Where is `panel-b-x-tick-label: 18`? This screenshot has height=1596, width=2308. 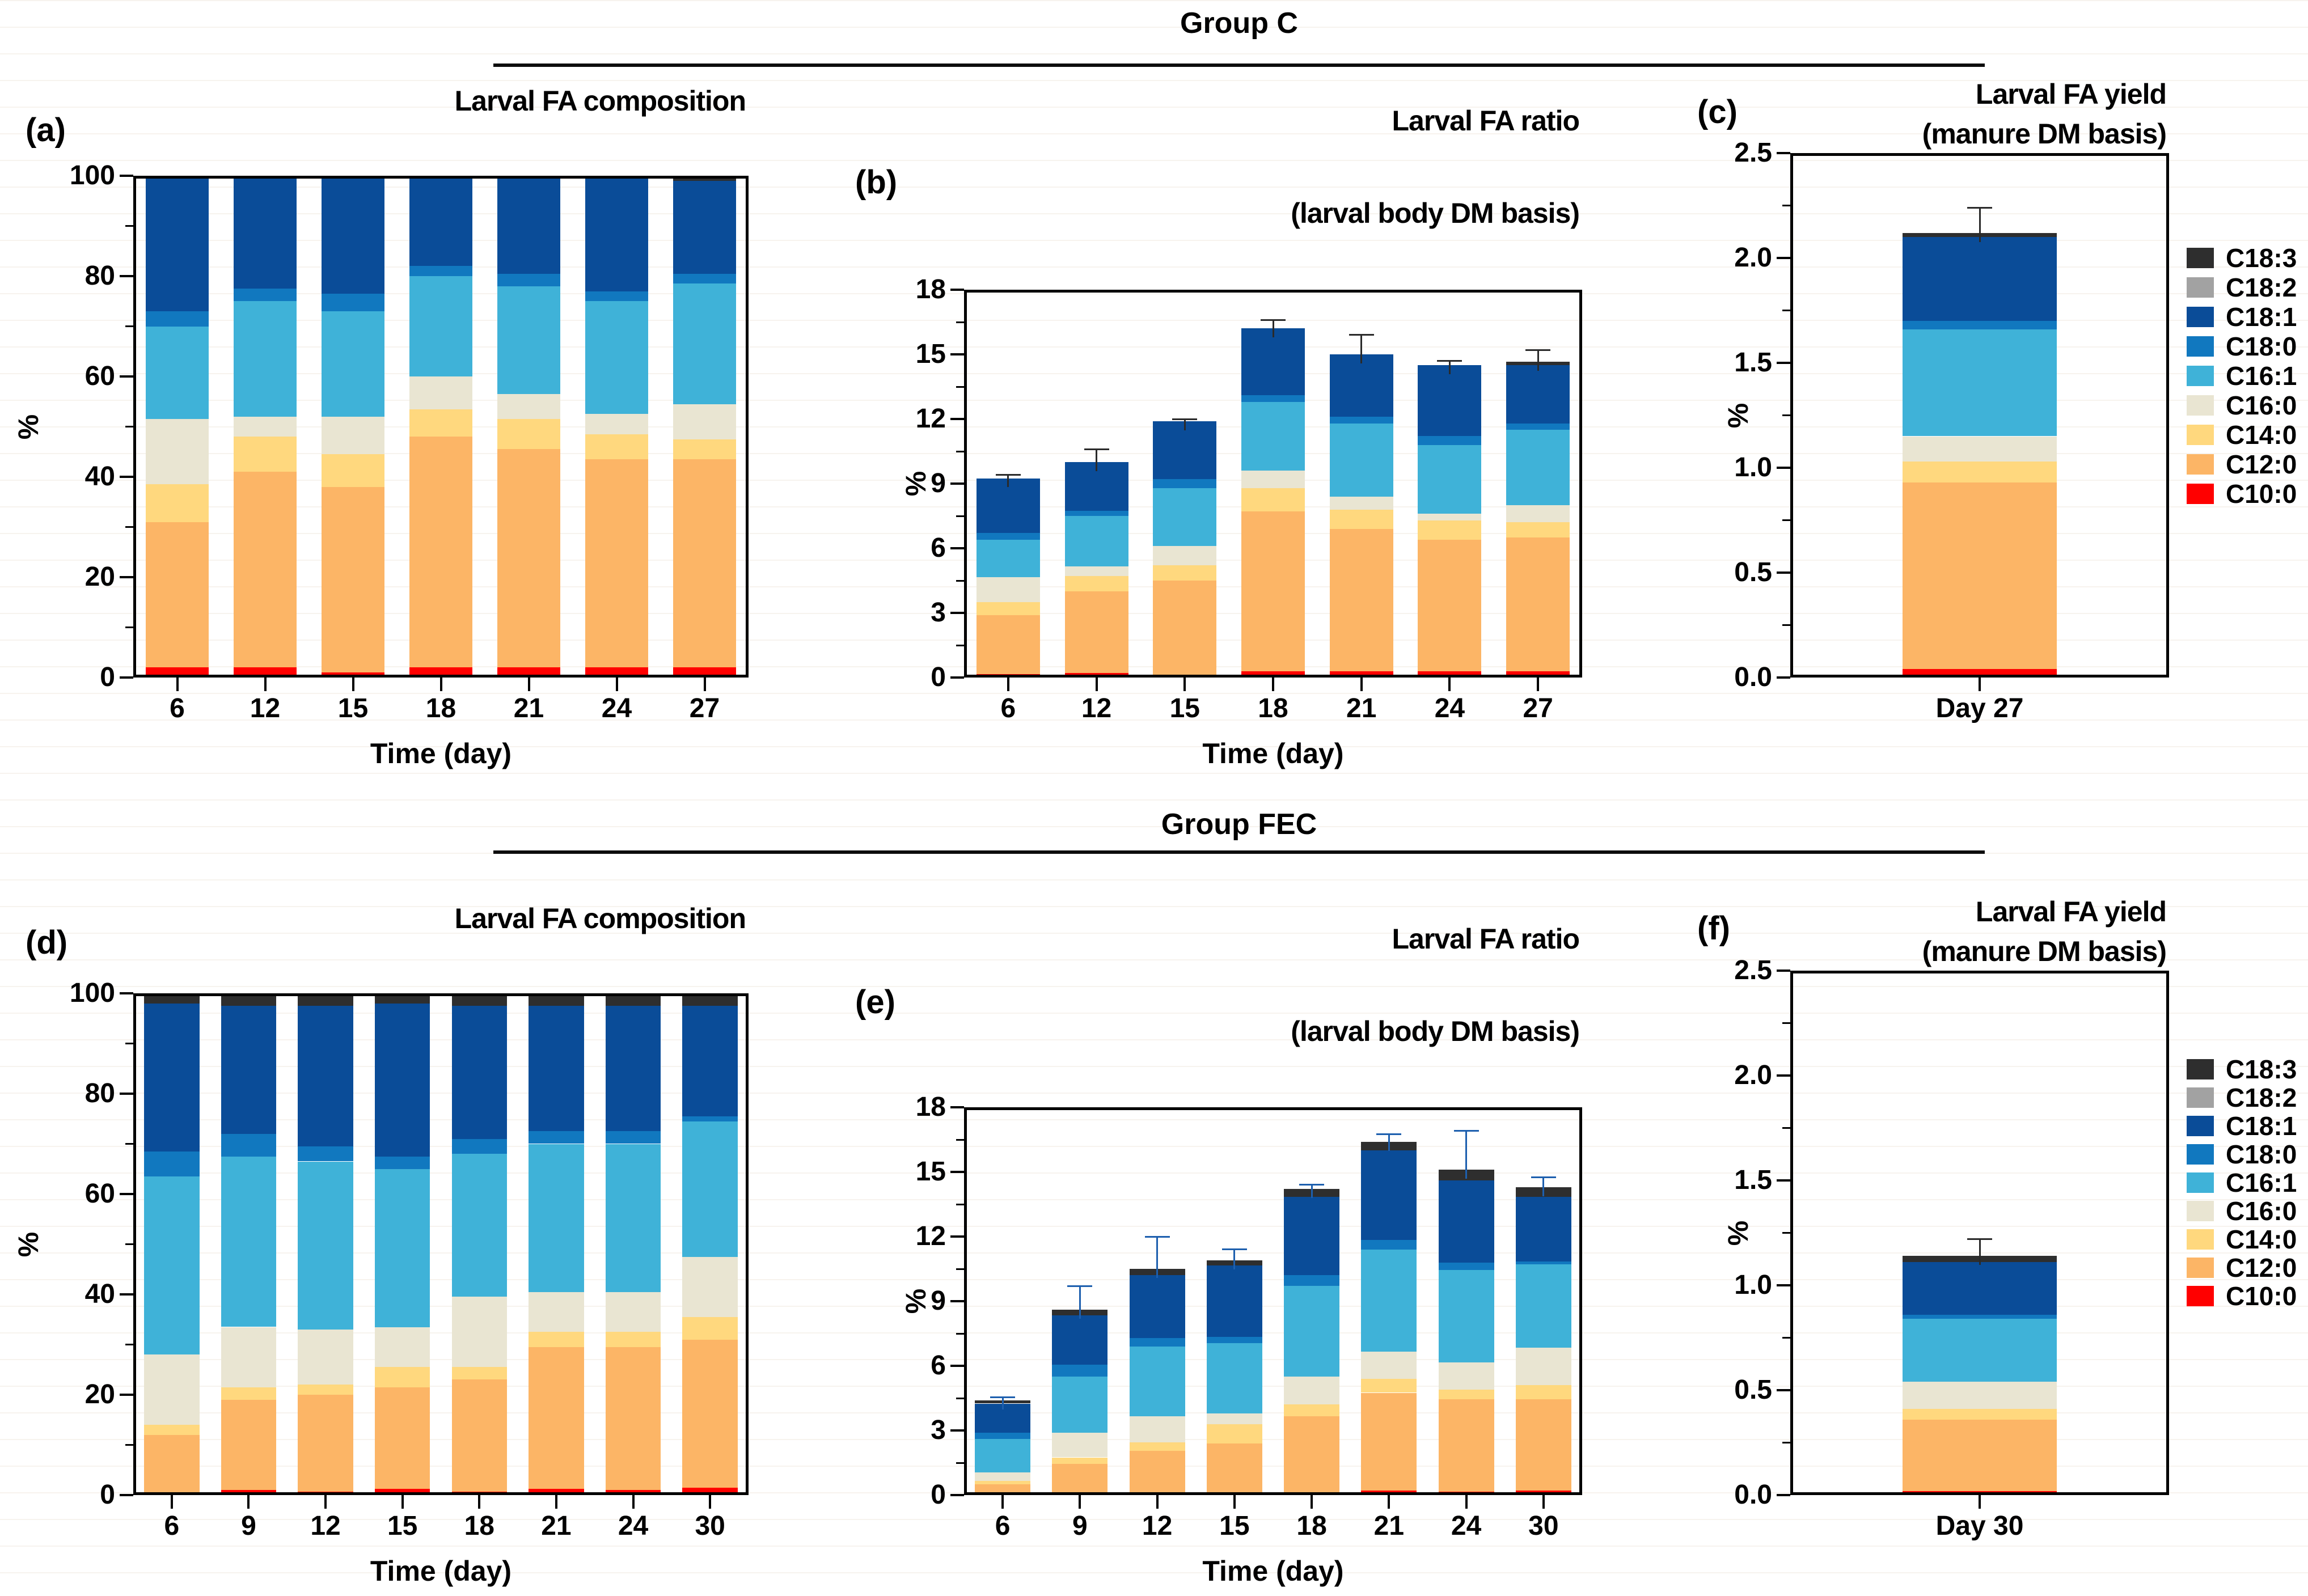
panel-b-x-tick-label: 18 is located at coordinates (1273, 708).